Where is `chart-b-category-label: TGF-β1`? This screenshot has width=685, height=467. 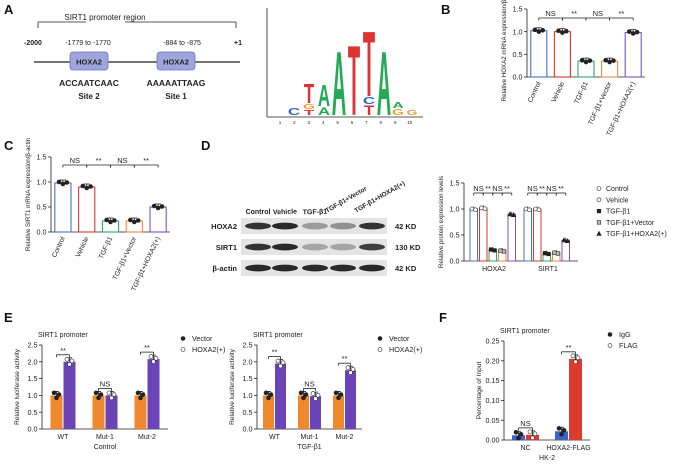
chart-b-category-label: TGF-β1 is located at coordinates (582, 93).